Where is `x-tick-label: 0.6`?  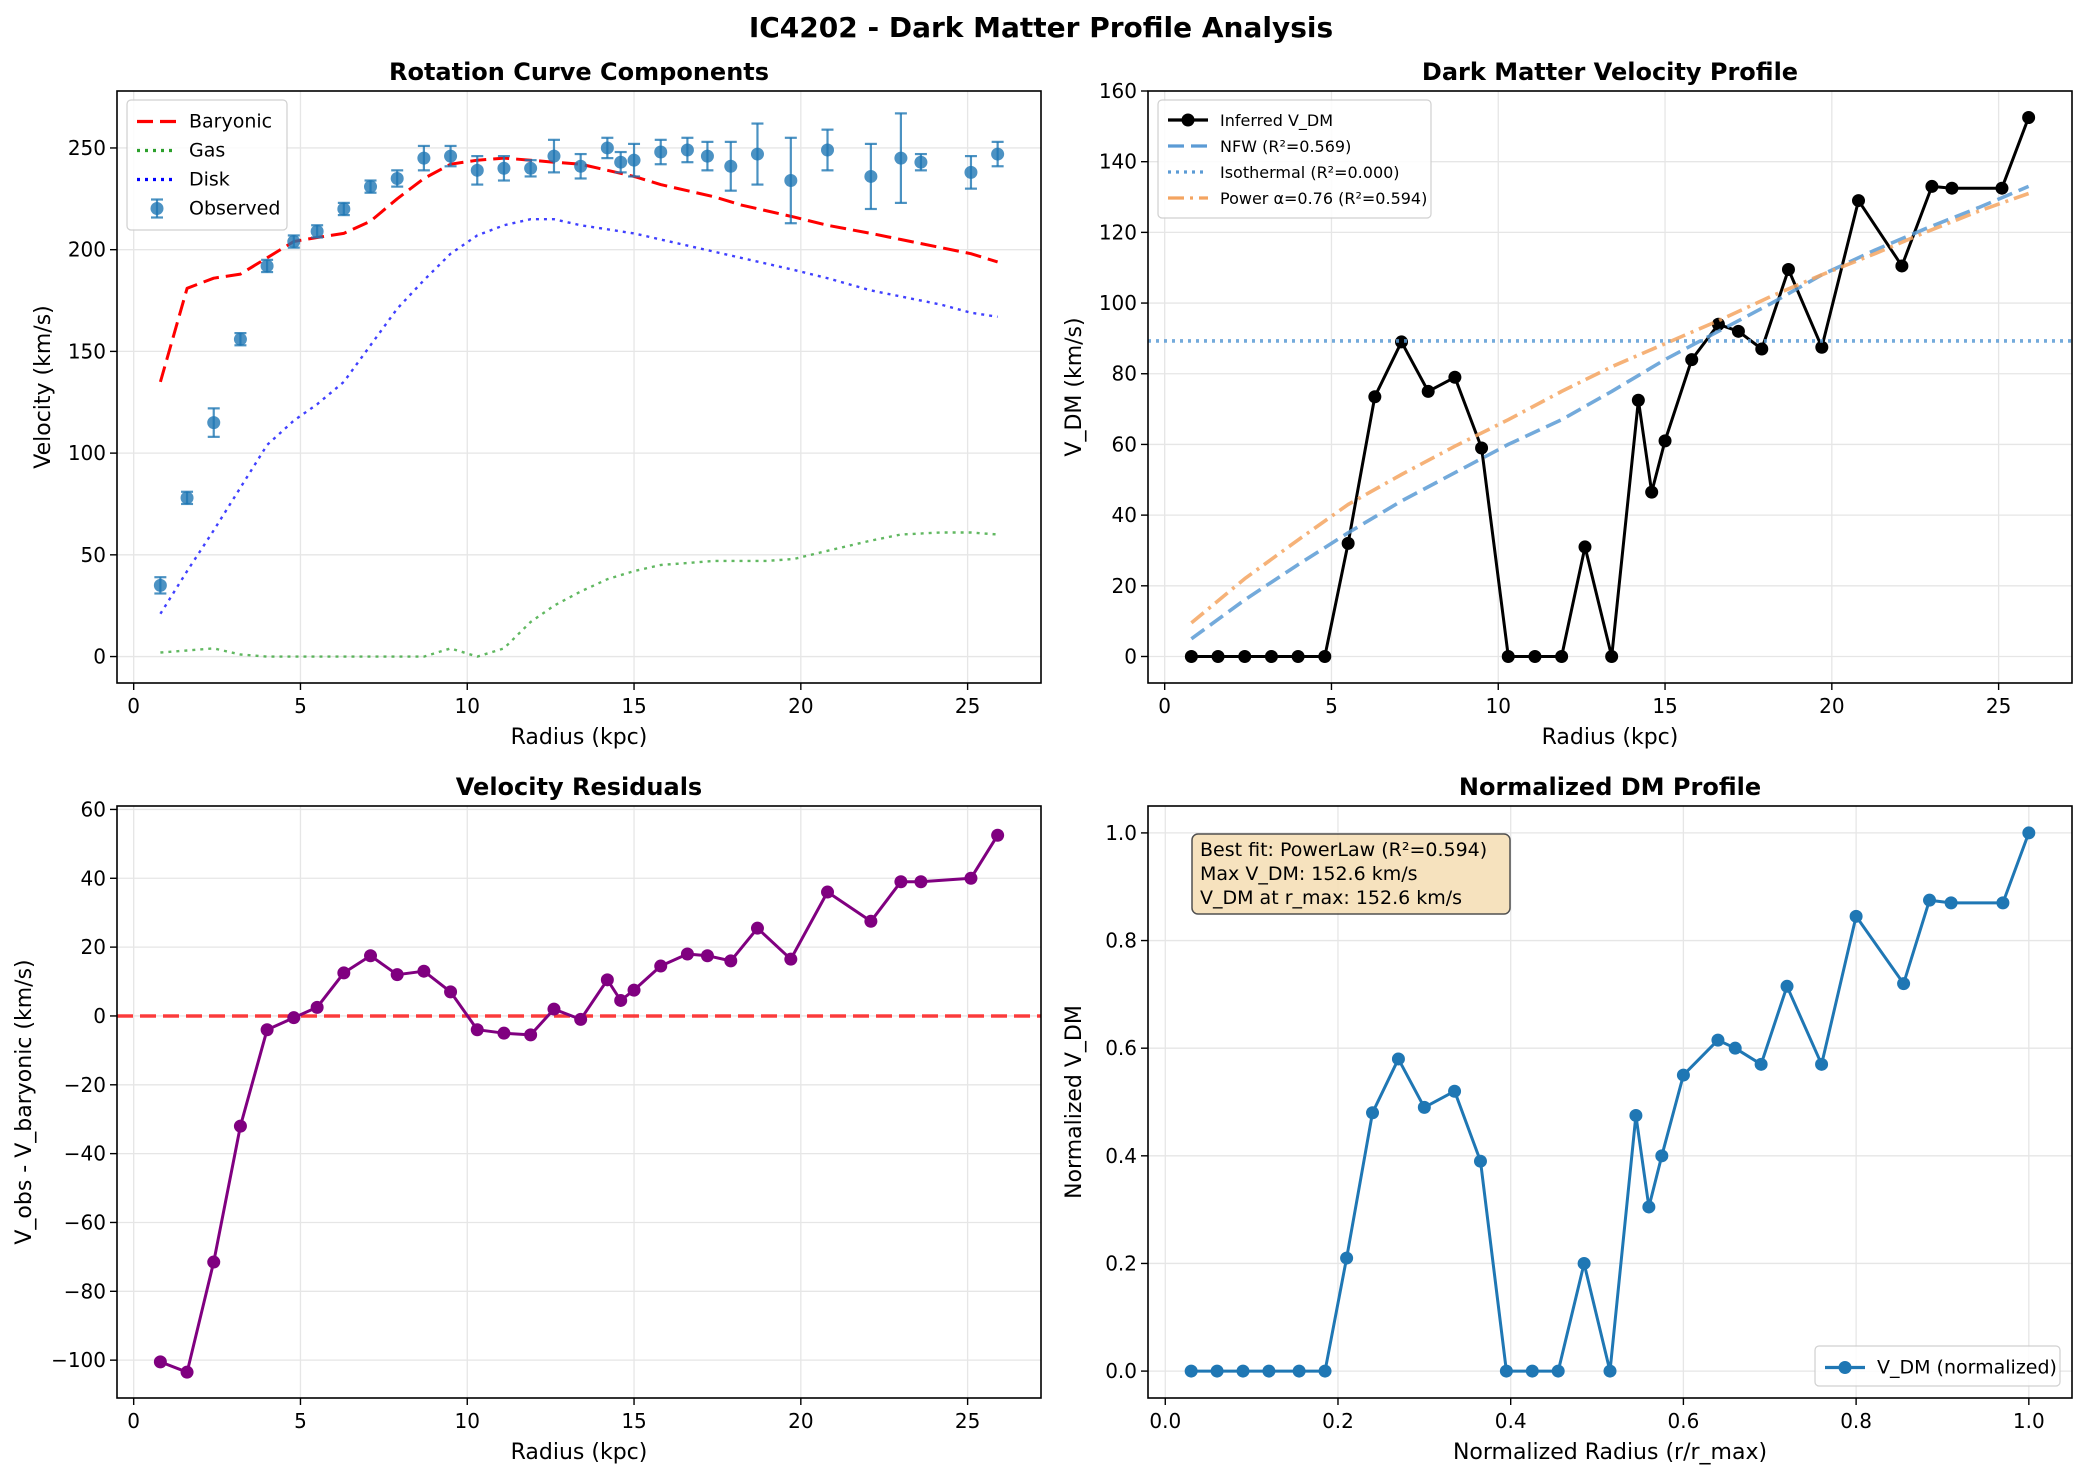 x-tick-label: 0.6 is located at coordinates (1683, 1421).